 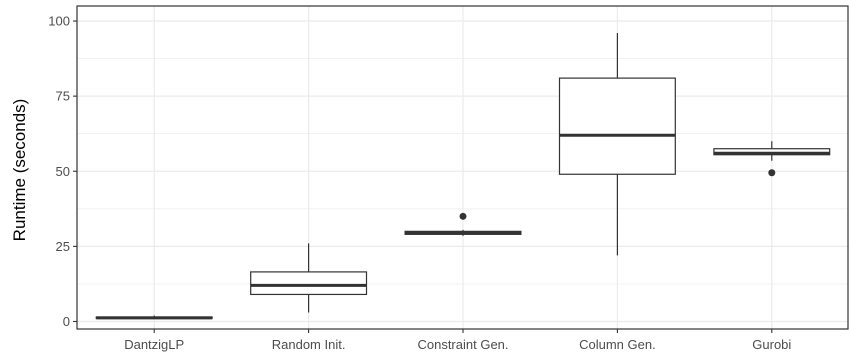 What do you see at coordinates (59, 21) in the screenshot?
I see `y-tick-label: 100` at bounding box center [59, 21].